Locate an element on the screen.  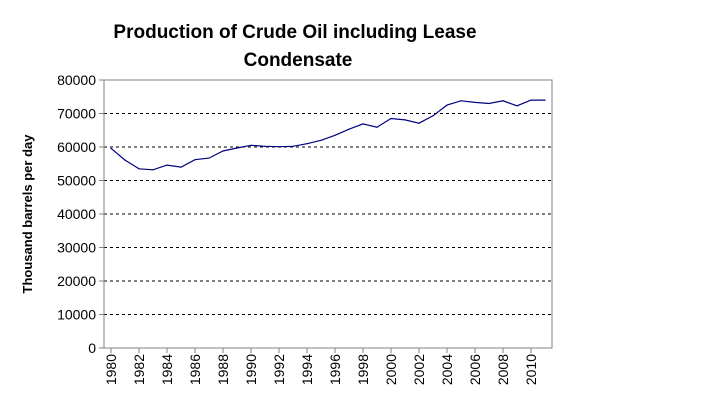
x-tick-label: 1994 is located at coordinates (307, 369).